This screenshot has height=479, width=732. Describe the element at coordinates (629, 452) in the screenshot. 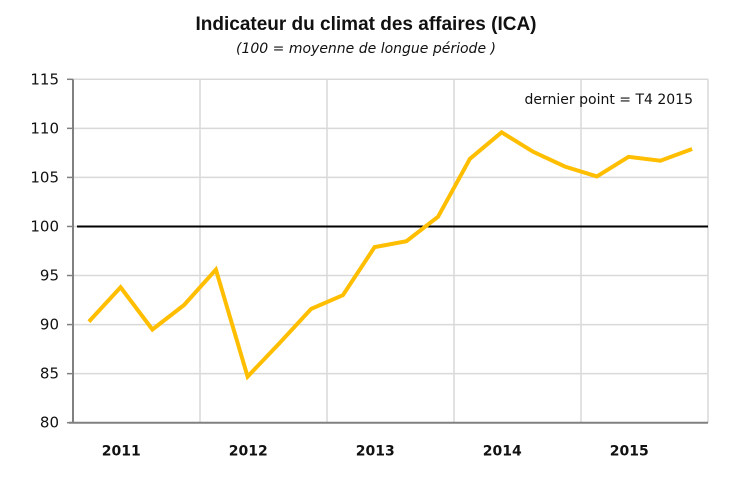

I see `x-tick-label: 2015` at that location.